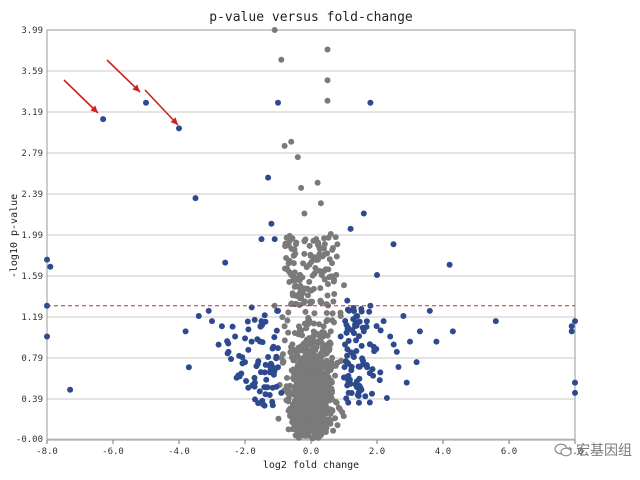 The image size is (640, 480). Describe the element at coordinates (32, 113) in the screenshot. I see `y-tick-label: 3.19` at that location.